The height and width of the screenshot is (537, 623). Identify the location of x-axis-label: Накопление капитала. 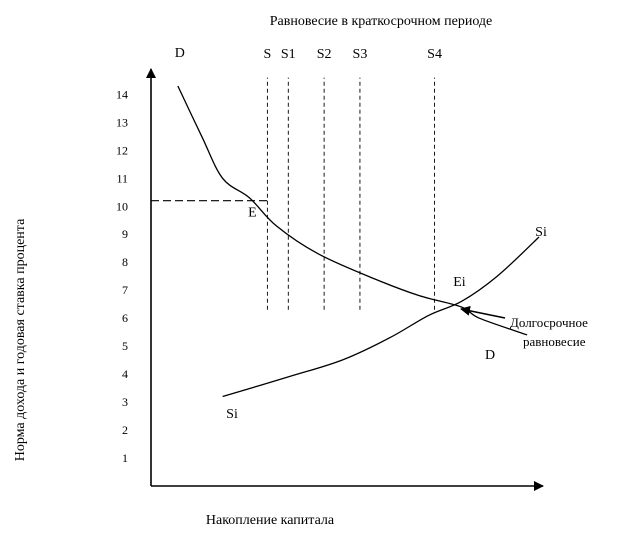
(270, 520).